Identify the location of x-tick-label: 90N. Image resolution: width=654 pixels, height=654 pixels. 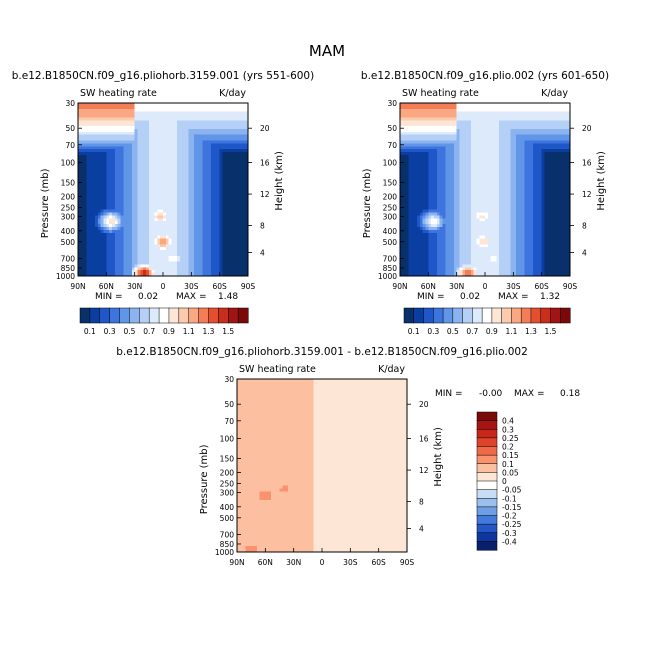
(77, 286).